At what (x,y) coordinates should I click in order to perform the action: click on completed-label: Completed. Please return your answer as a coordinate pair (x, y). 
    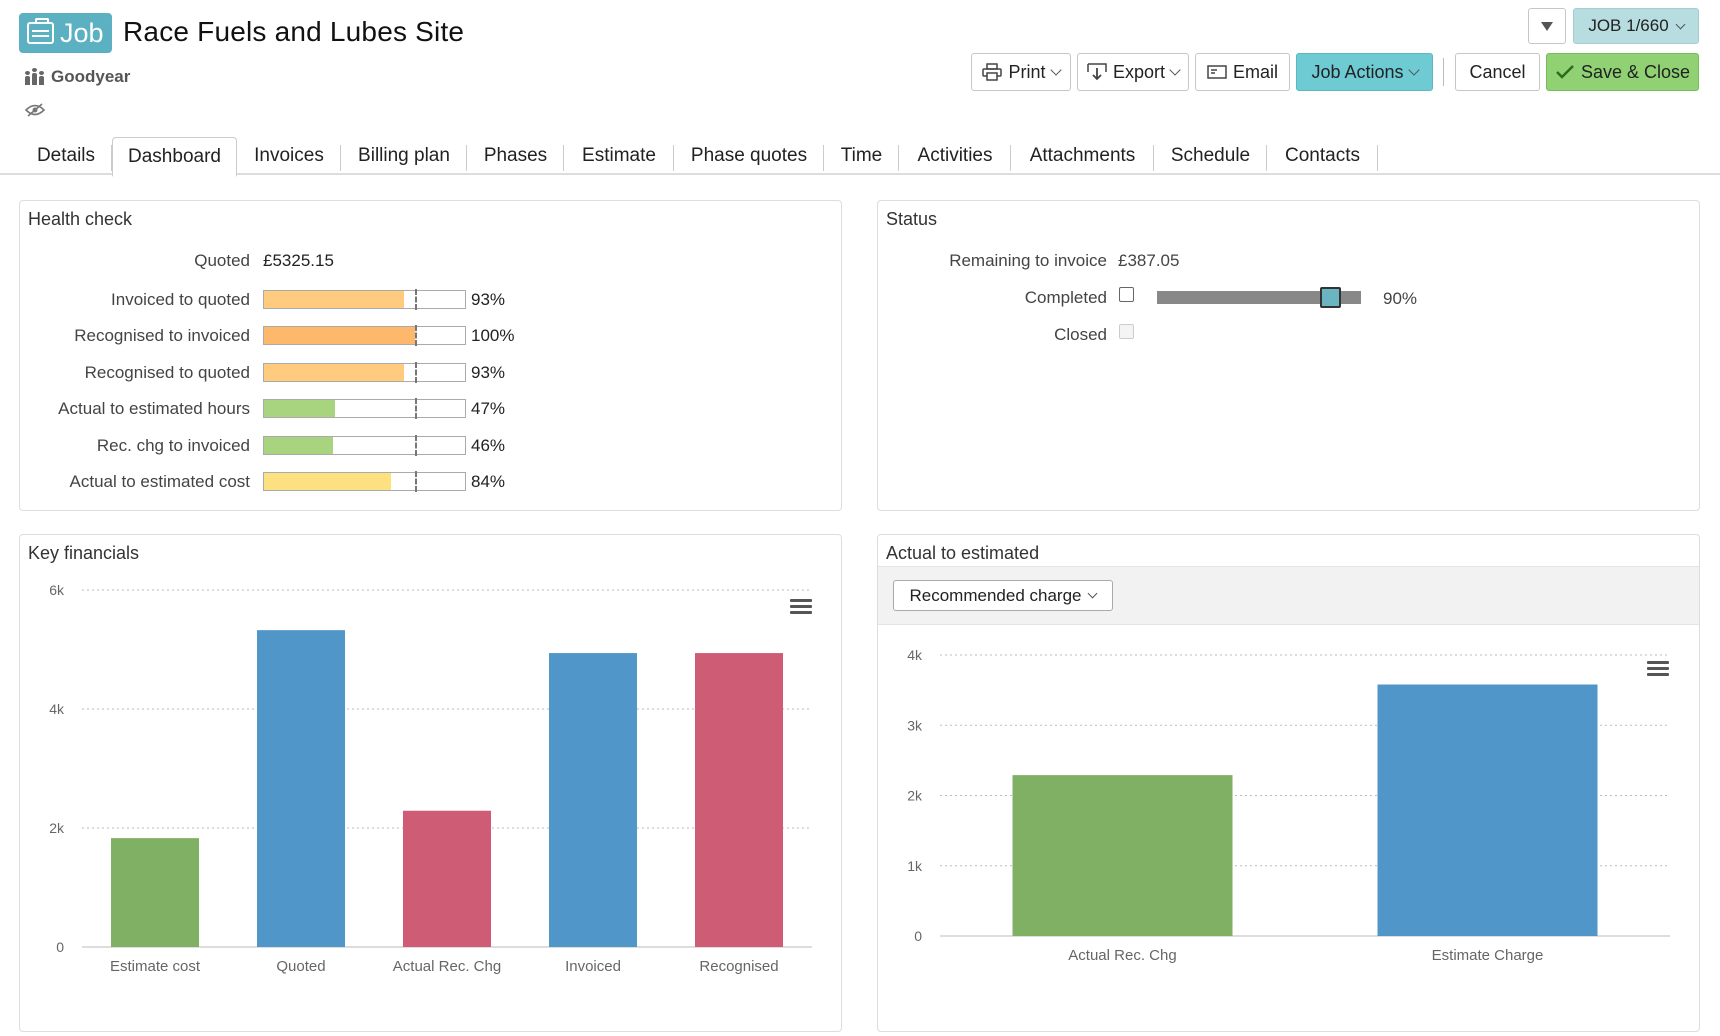
    Looking at the image, I should click on (1065, 297).